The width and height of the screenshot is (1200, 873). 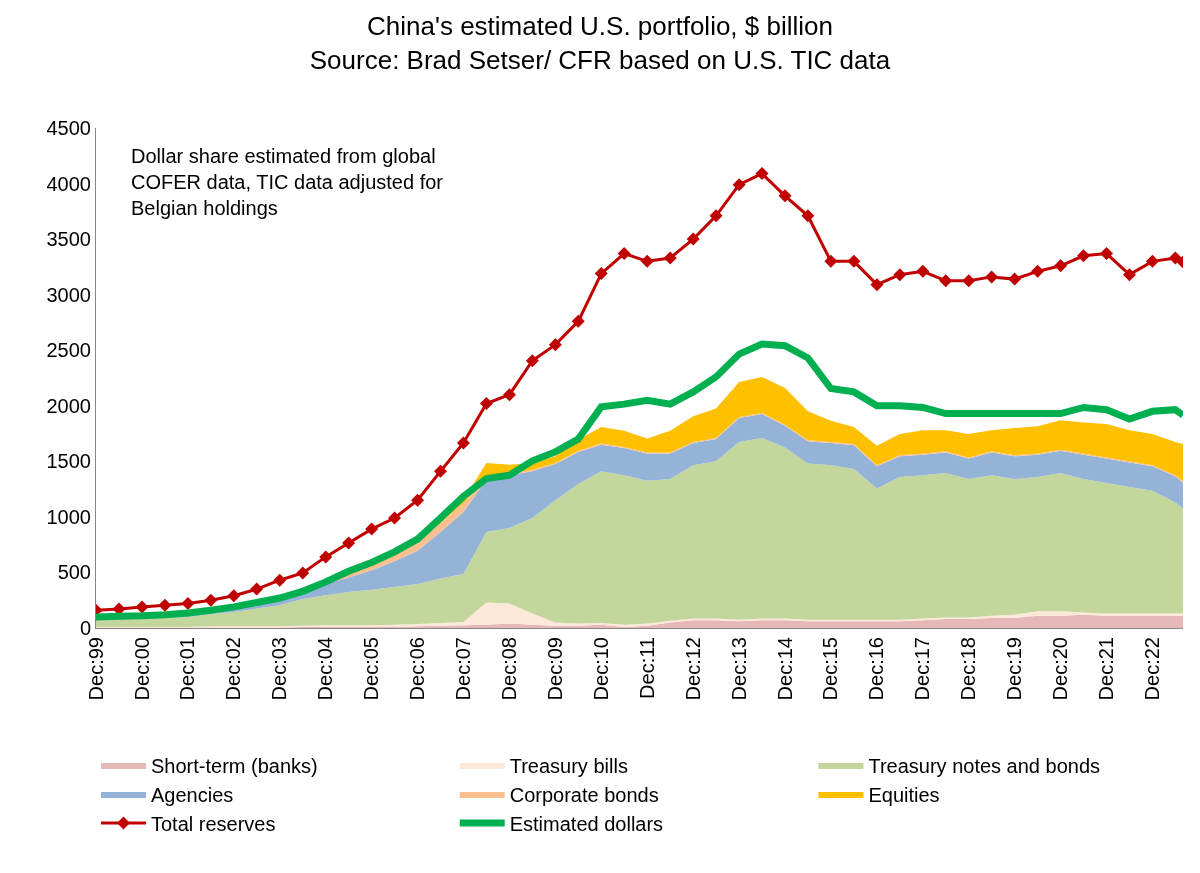 What do you see at coordinates (287, 182) in the screenshot?
I see `annotation: Dollar share estimated from global COFER data, TIC data adjusted for Belgian holdings` at bounding box center [287, 182].